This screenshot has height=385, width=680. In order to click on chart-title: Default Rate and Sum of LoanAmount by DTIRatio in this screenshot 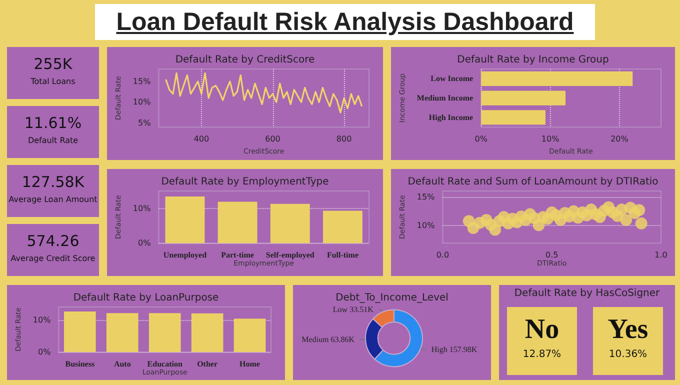, I will do `click(533, 182)`.